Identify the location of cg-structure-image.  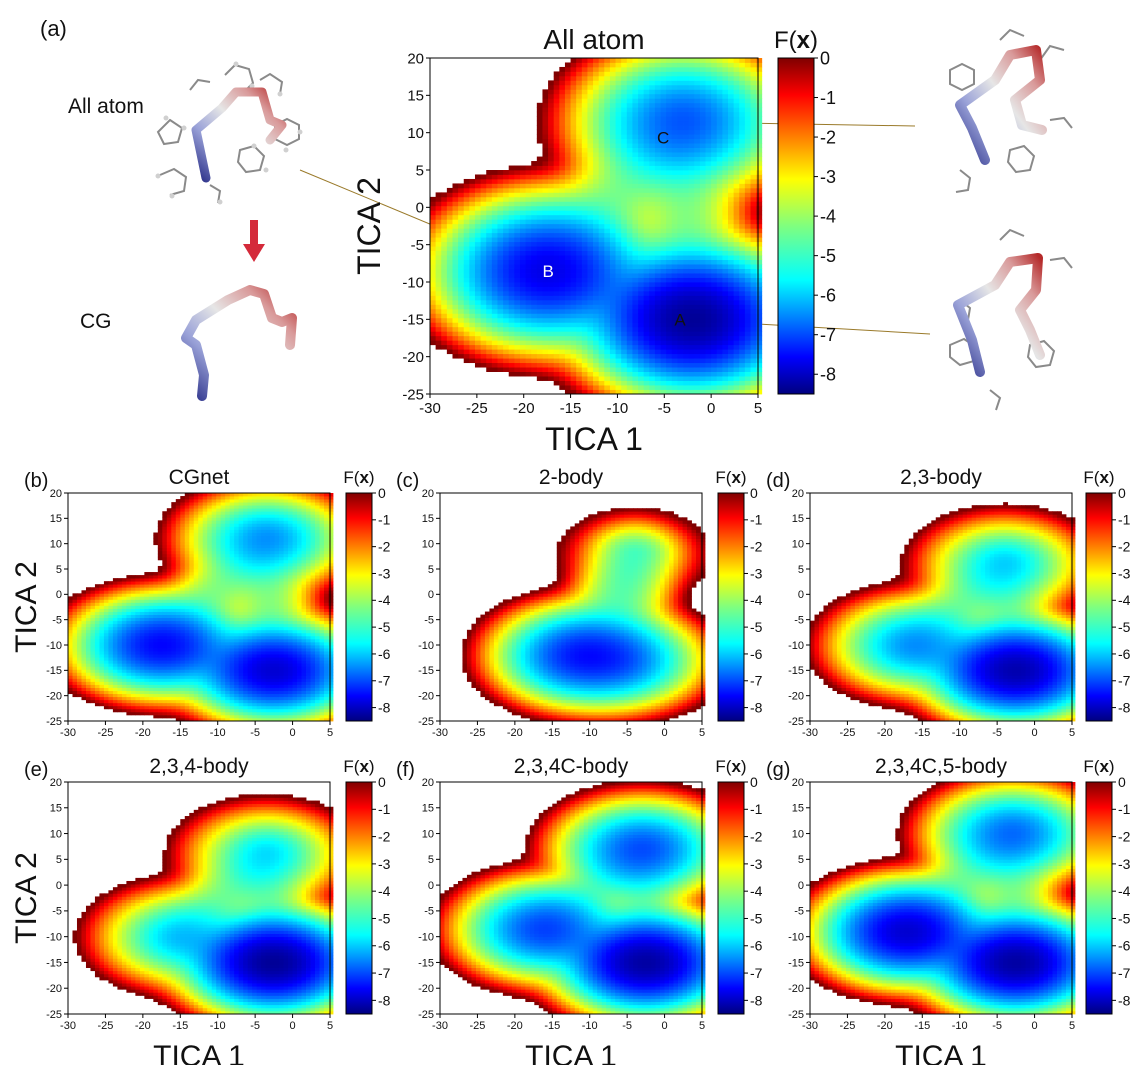
(239, 343).